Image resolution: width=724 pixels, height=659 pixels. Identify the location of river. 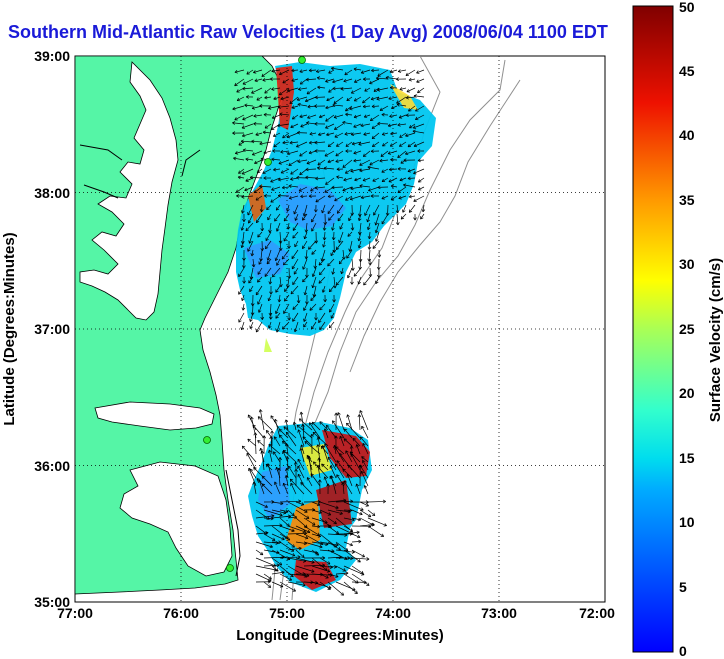
(101, 152).